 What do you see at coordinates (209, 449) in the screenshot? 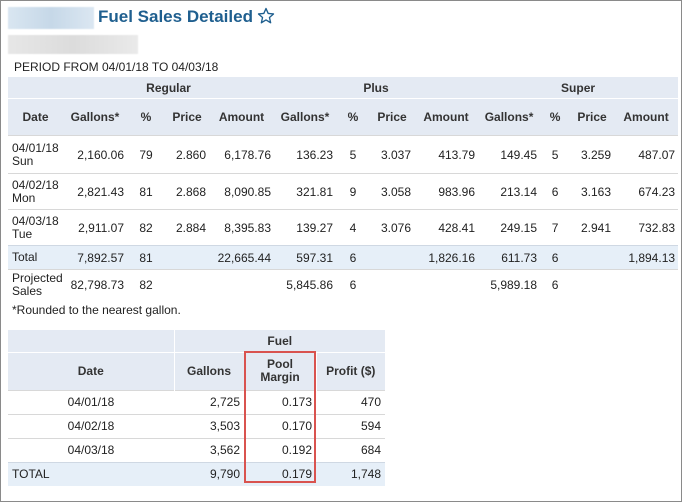
I see `cell-gallons: 3,562` at bounding box center [209, 449].